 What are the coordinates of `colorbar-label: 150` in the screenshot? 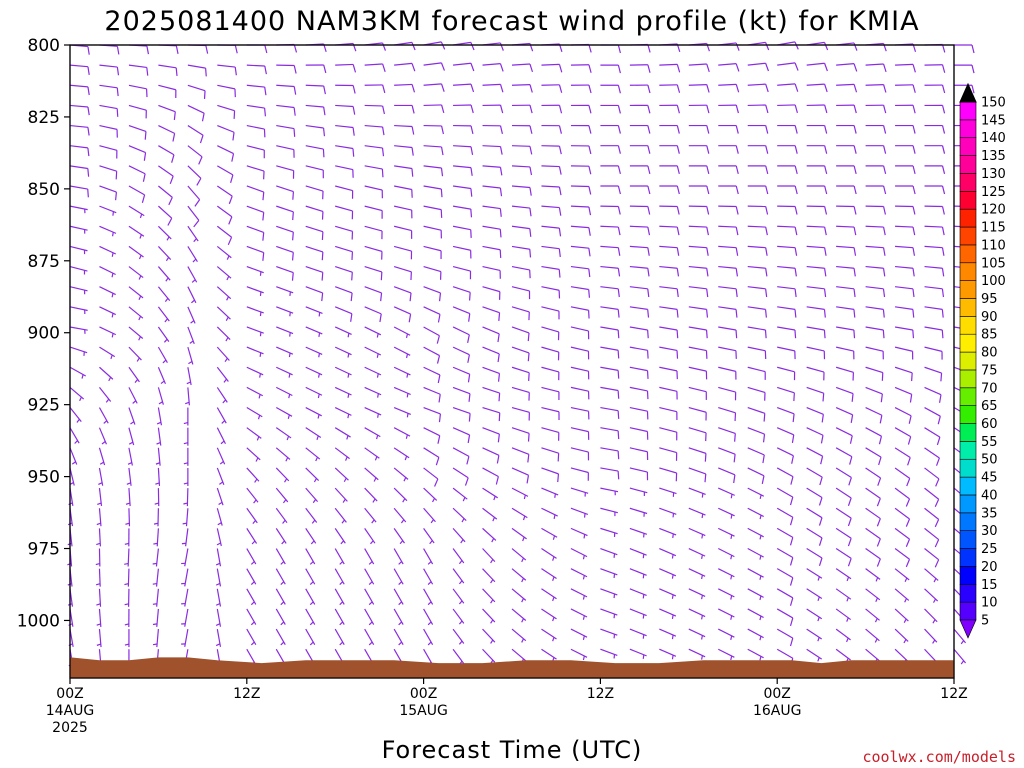 It's located at (993, 103).